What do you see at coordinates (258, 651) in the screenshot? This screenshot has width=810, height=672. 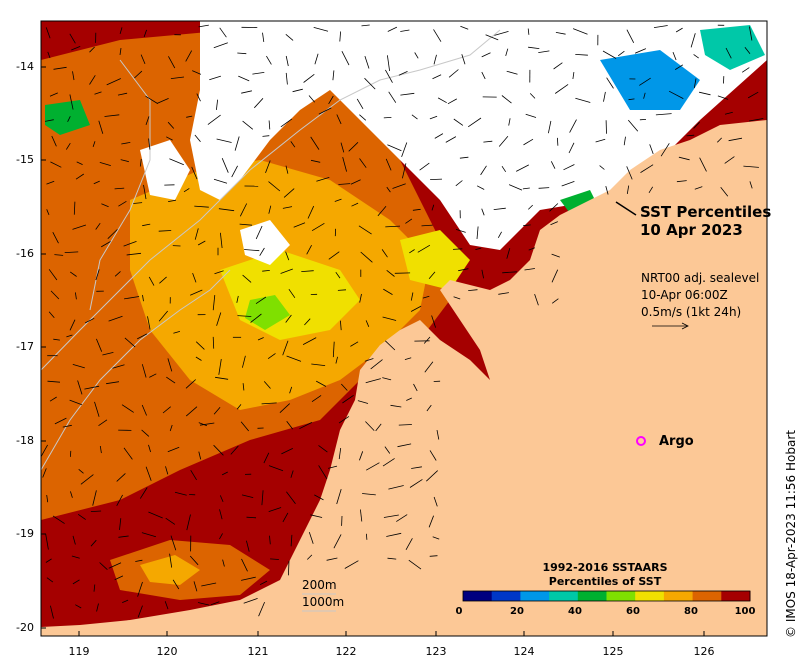 I see `x-tick-label: 121` at bounding box center [258, 651].